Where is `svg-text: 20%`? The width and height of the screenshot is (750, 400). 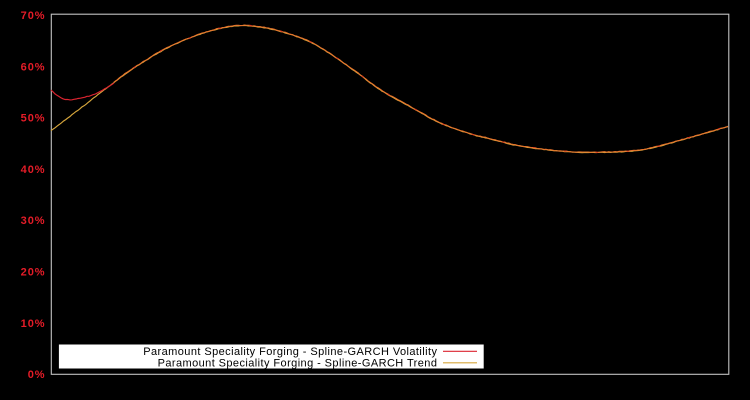 svg-text: 20% is located at coordinates (33, 273).